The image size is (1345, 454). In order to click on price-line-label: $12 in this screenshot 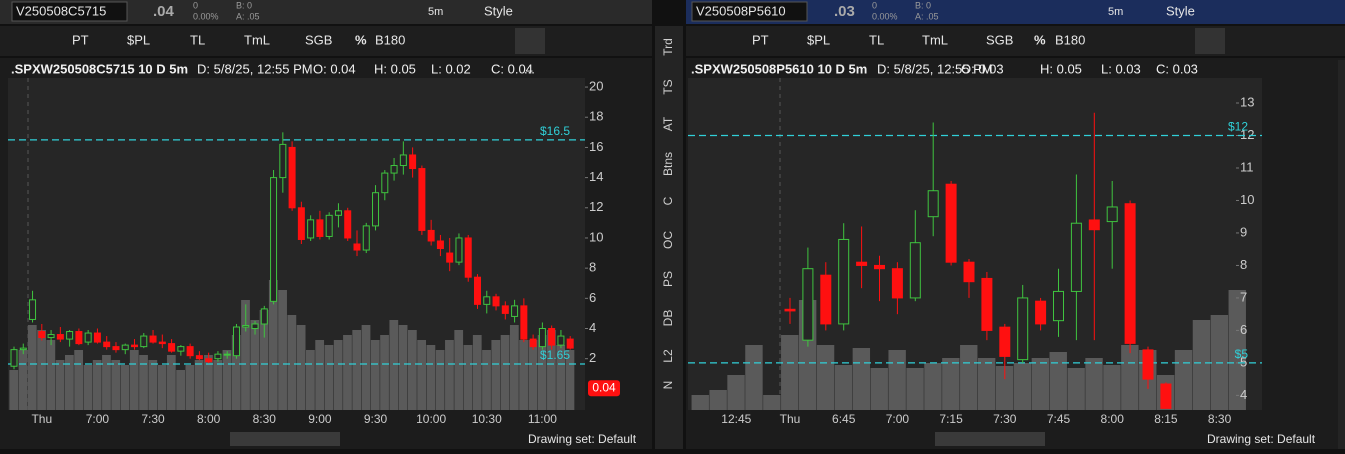, I will do `click(1238, 127)`.